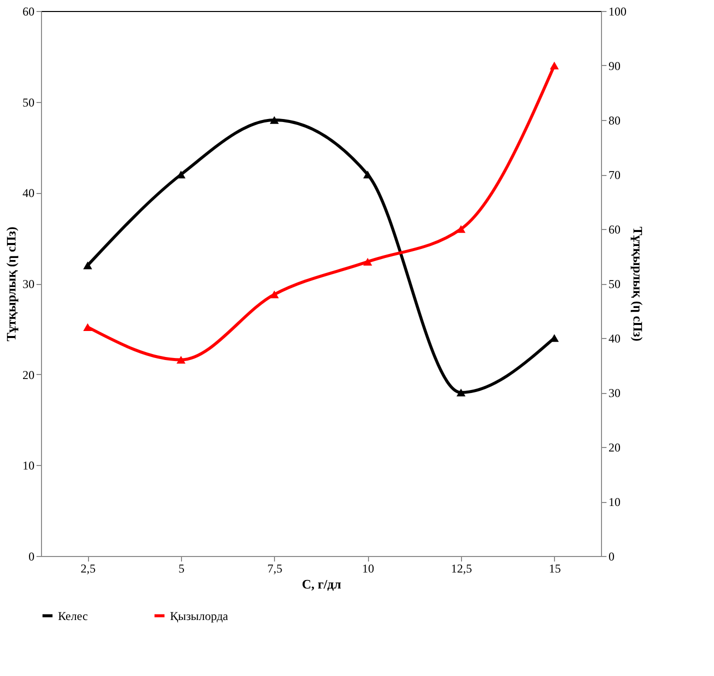 This screenshot has height=676, width=714. I want to click on y-tick-label: 50, so click(28, 102).